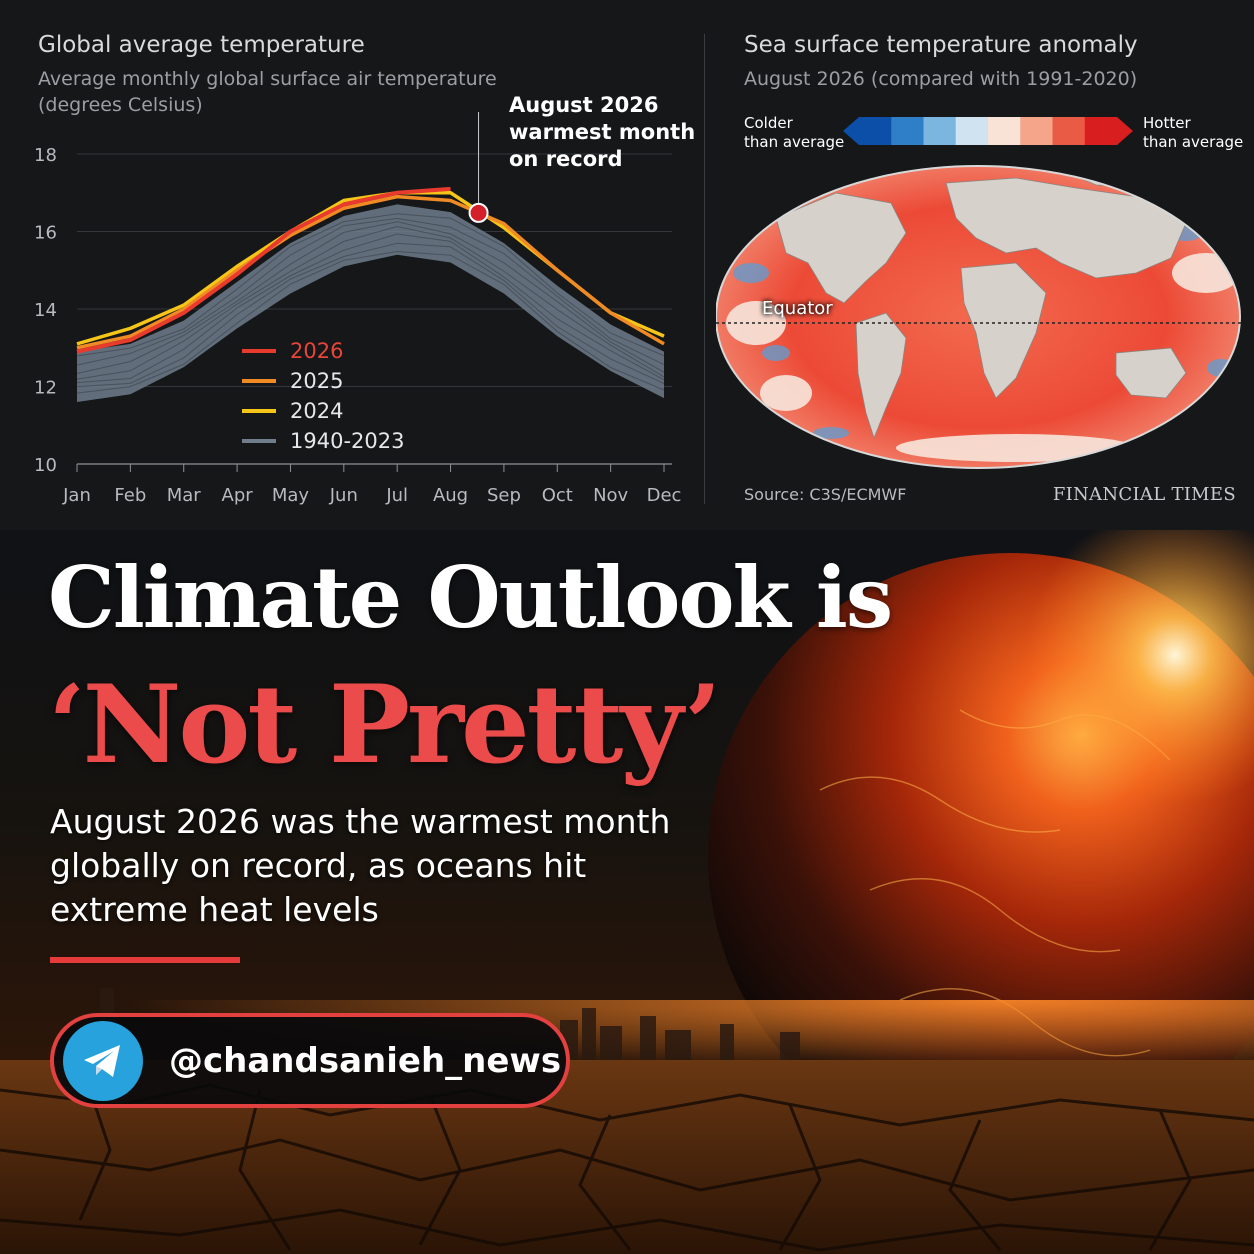 Image resolution: width=1254 pixels, height=1254 pixels. What do you see at coordinates (504, 495) in the screenshot?
I see `x-tick-label-Sep: Sep` at bounding box center [504, 495].